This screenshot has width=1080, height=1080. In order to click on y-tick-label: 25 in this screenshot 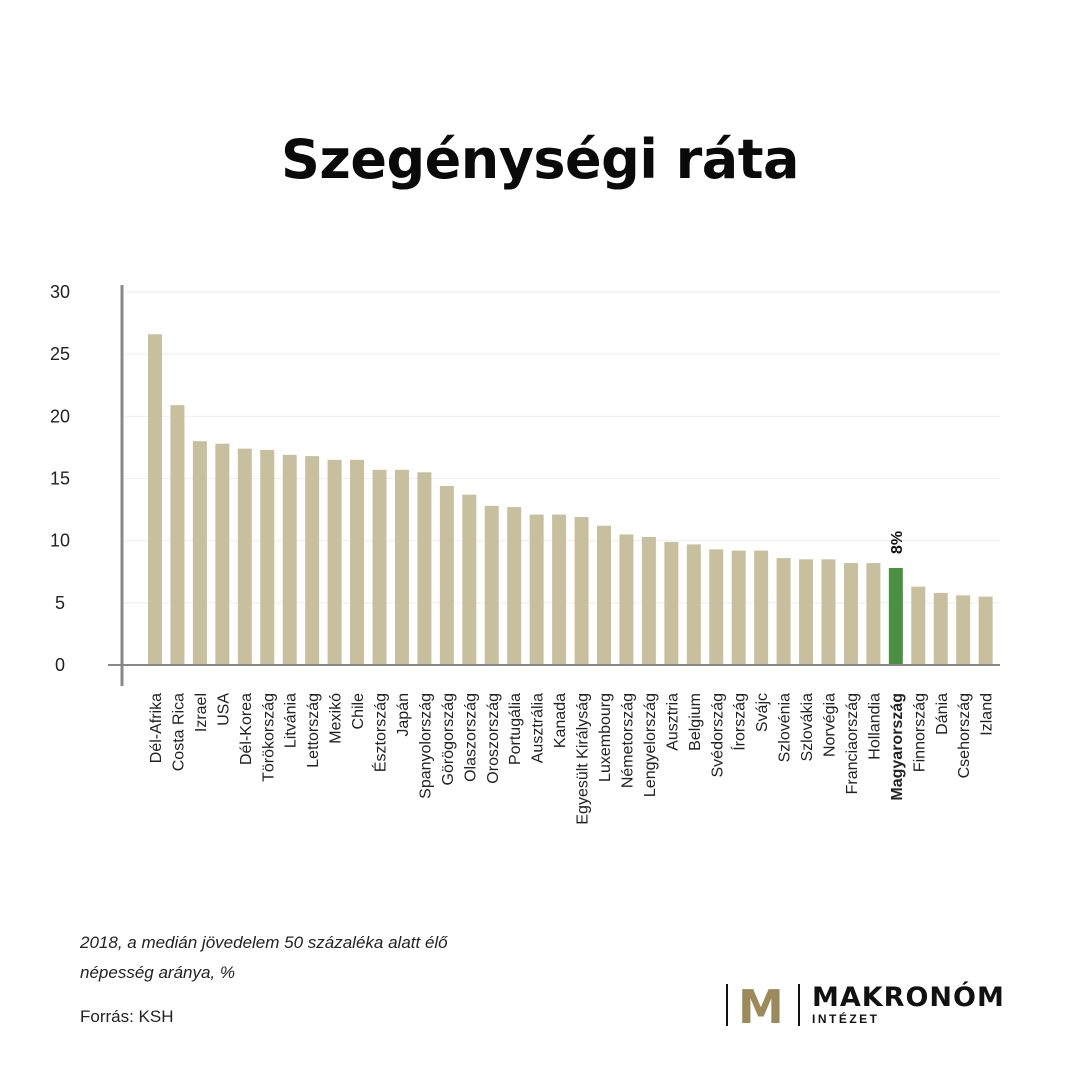, I will do `click(60, 354)`.